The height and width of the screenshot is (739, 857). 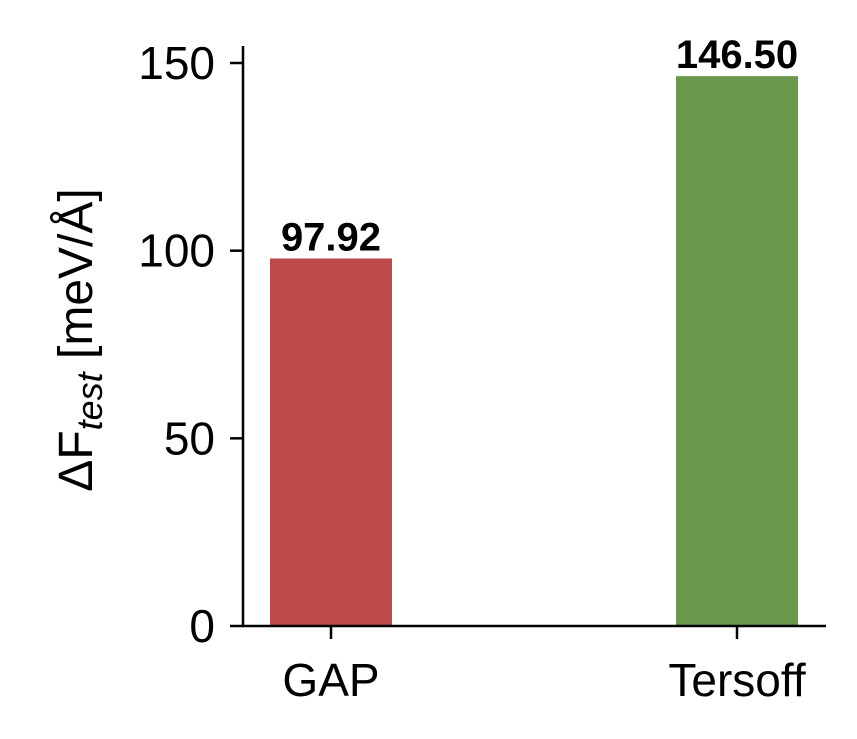 What do you see at coordinates (176, 251) in the screenshot?
I see `y-tick-label-100: 100` at bounding box center [176, 251].